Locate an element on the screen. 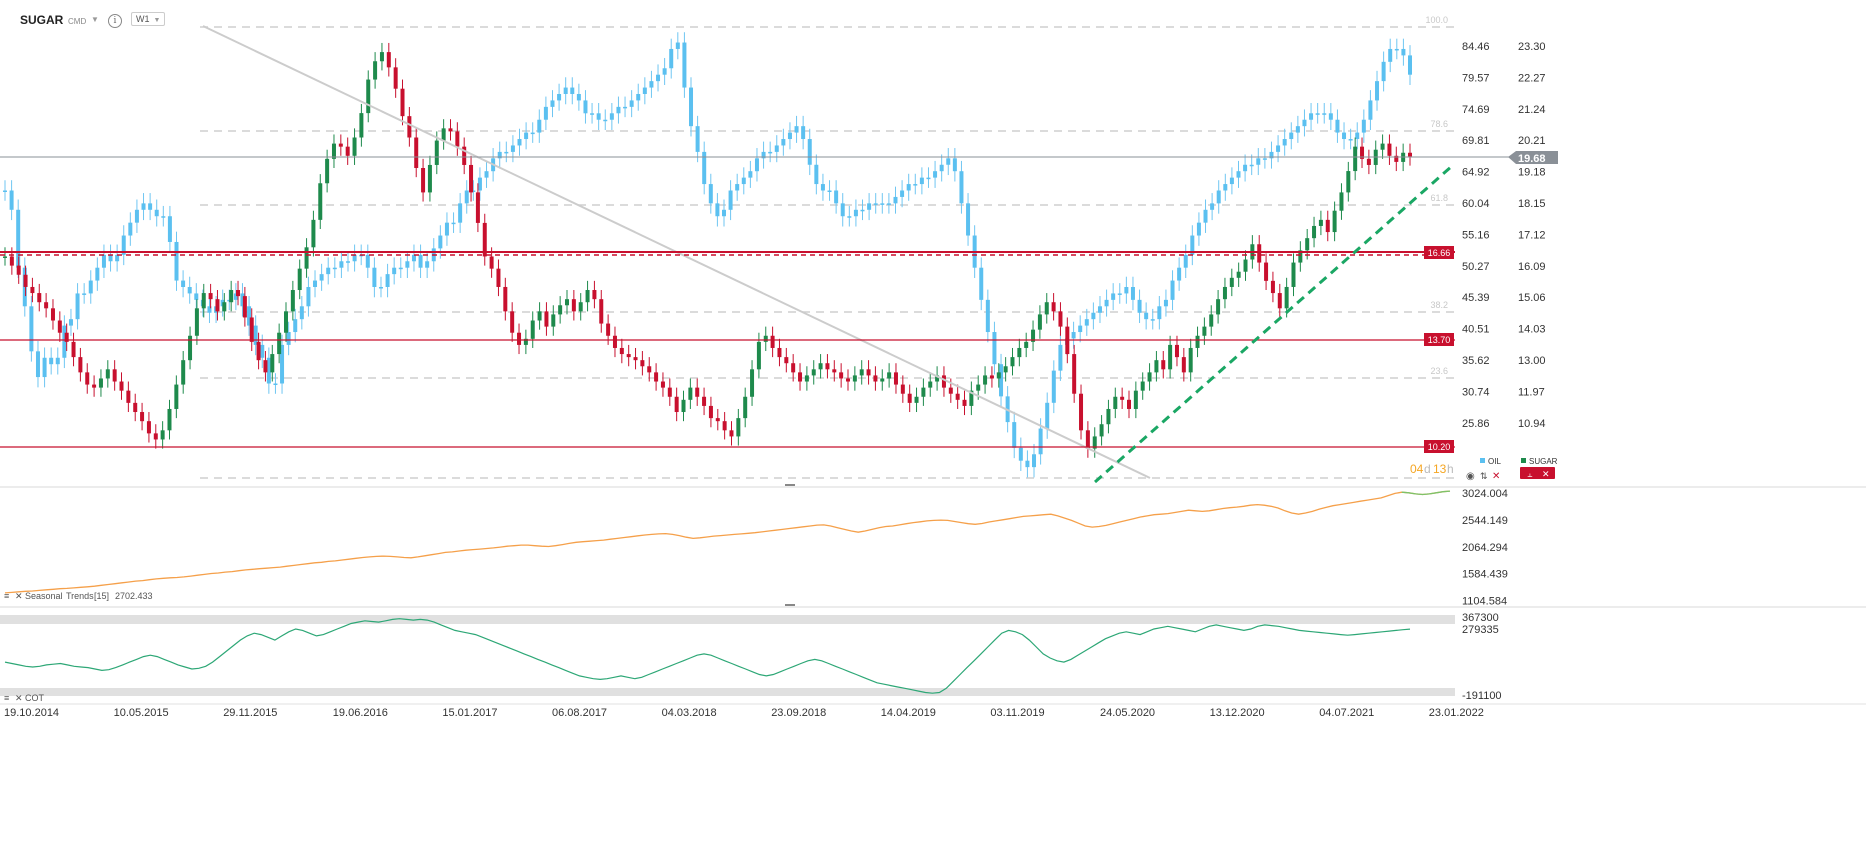  info-icon: i is located at coordinates (115, 21).